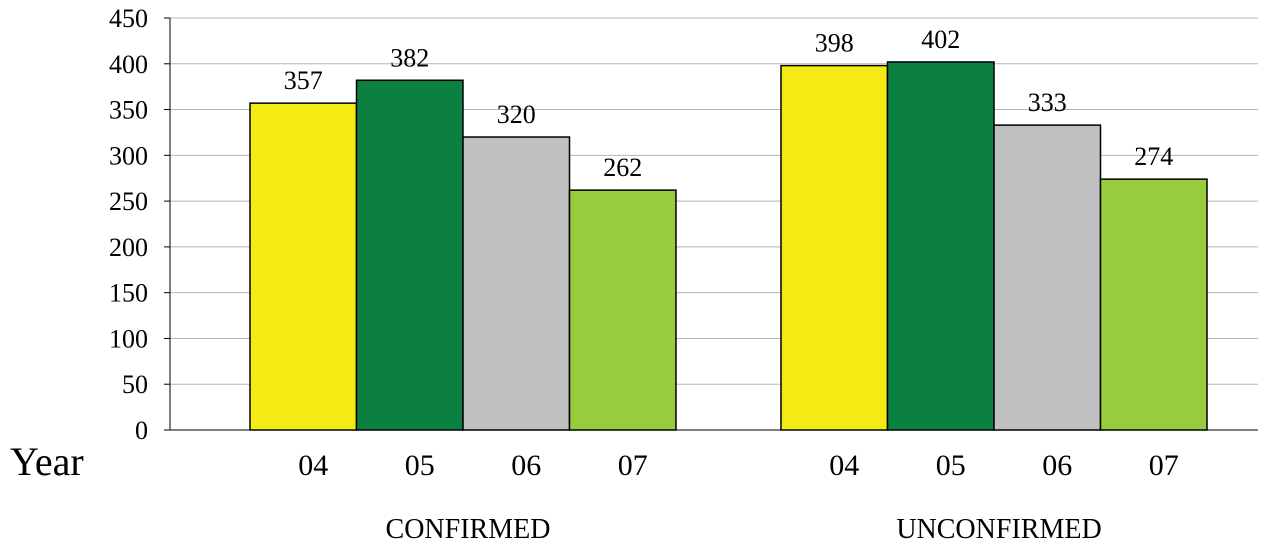  I want to click on data-label: 333, so click(1047, 102).